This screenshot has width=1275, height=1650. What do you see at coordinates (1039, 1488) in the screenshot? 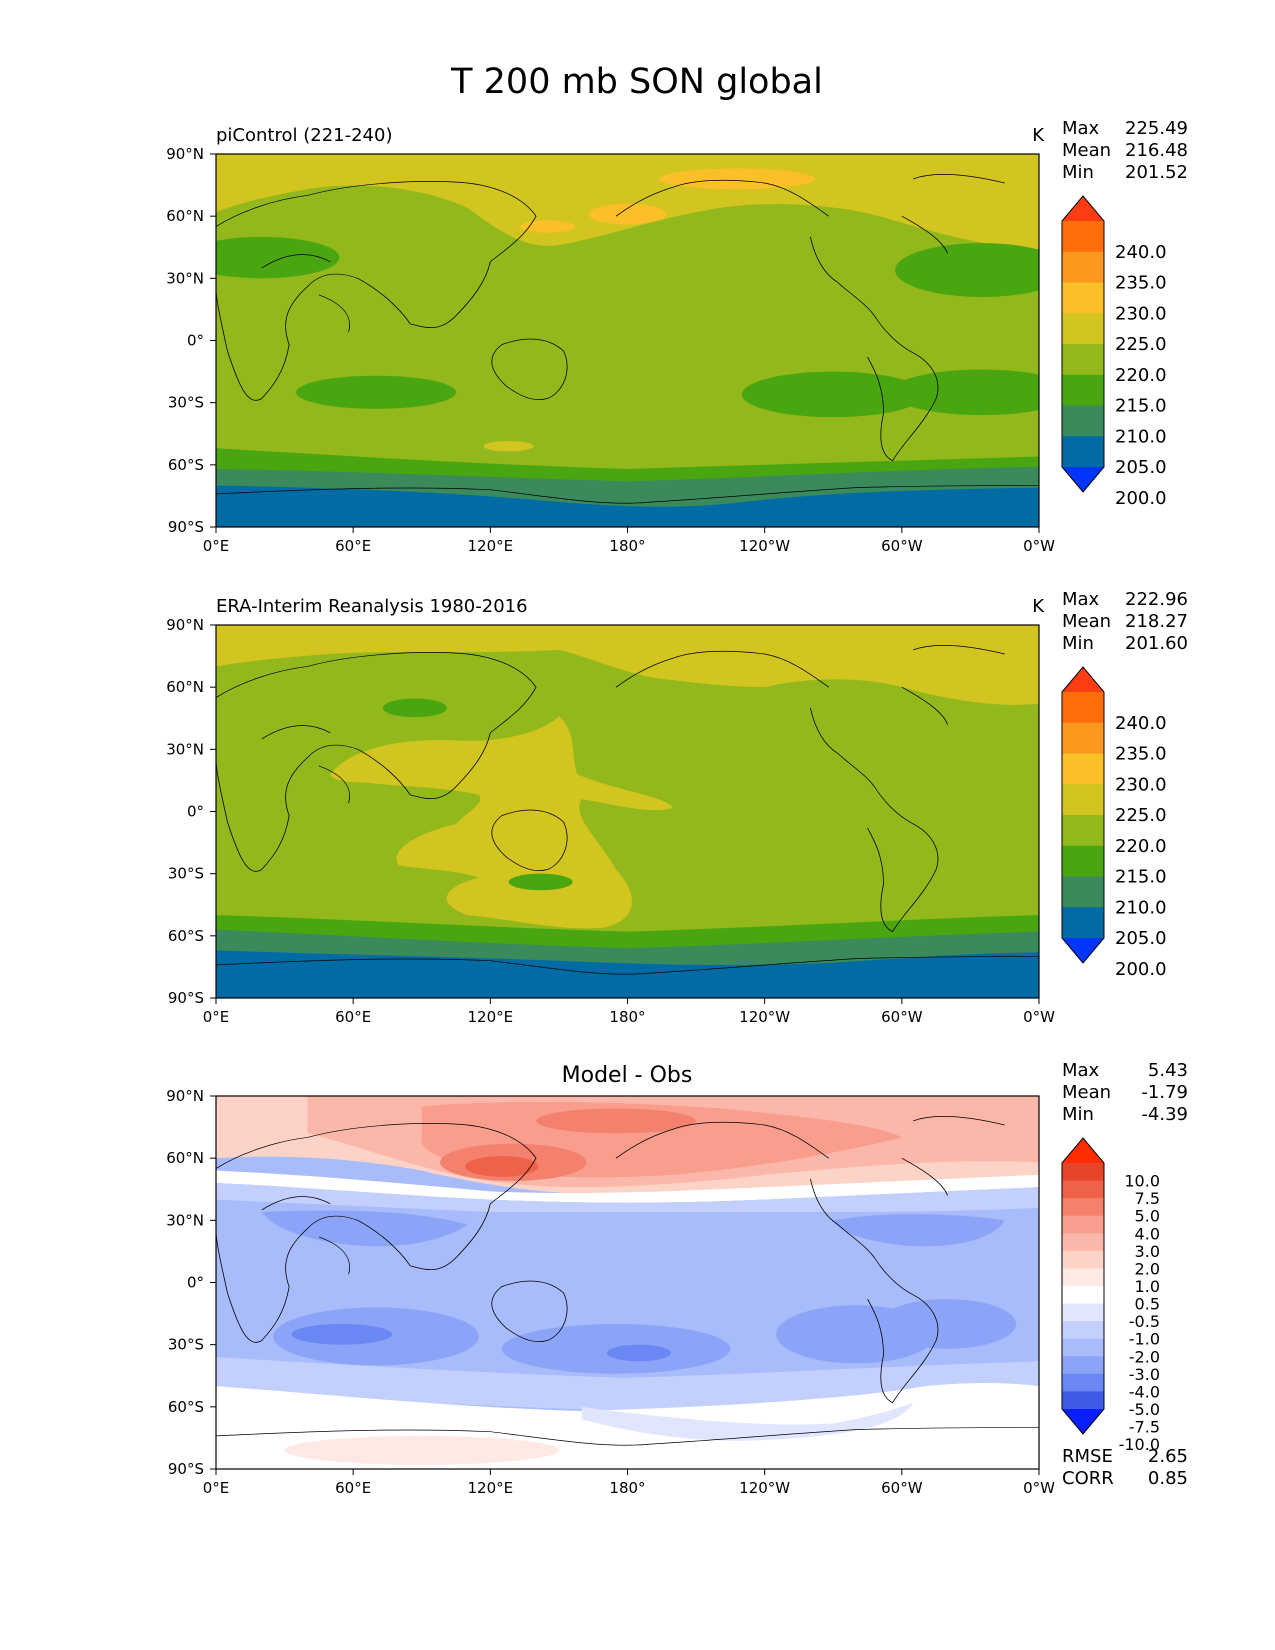
I see `x-tick-label: 0°W` at bounding box center [1039, 1488].